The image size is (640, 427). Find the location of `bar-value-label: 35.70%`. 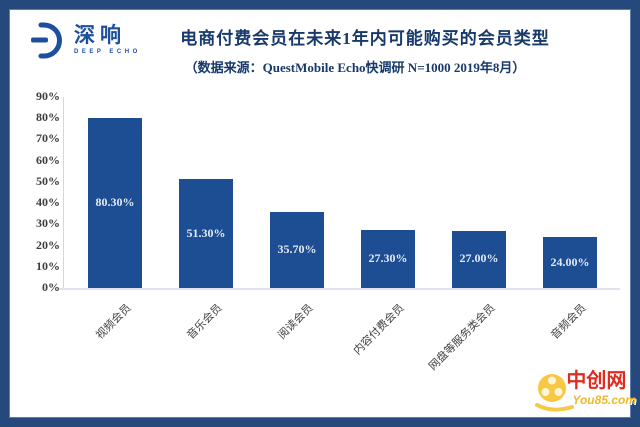

bar-value-label: 35.70% is located at coordinates (297, 249).